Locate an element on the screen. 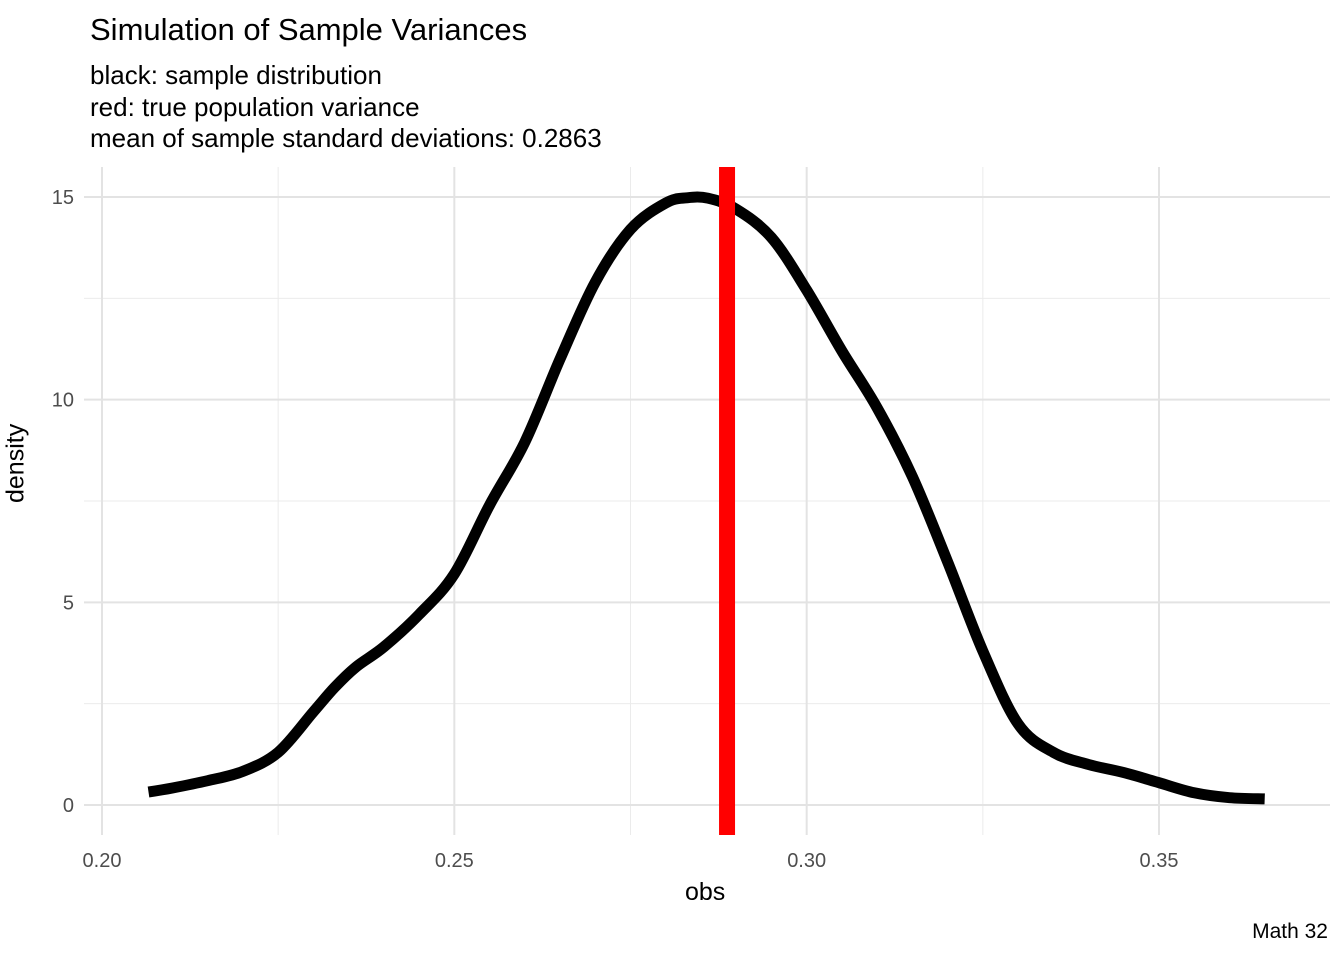  x-tick-labels: 0.20 0.25 0.30 0.35 is located at coordinates (631, 861).